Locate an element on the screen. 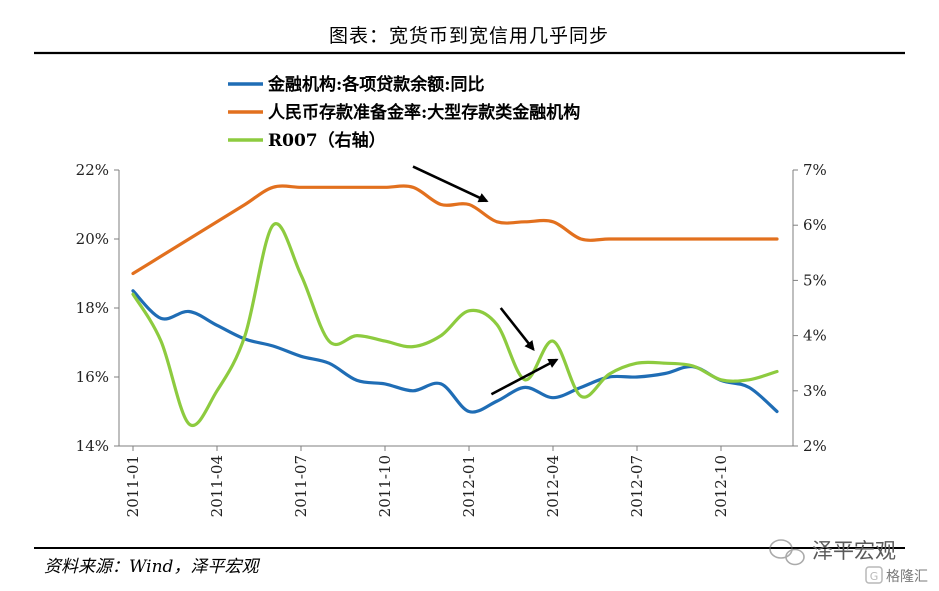 The height and width of the screenshot is (591, 939). x-tick-label: 2011-07 is located at coordinates (301, 486).